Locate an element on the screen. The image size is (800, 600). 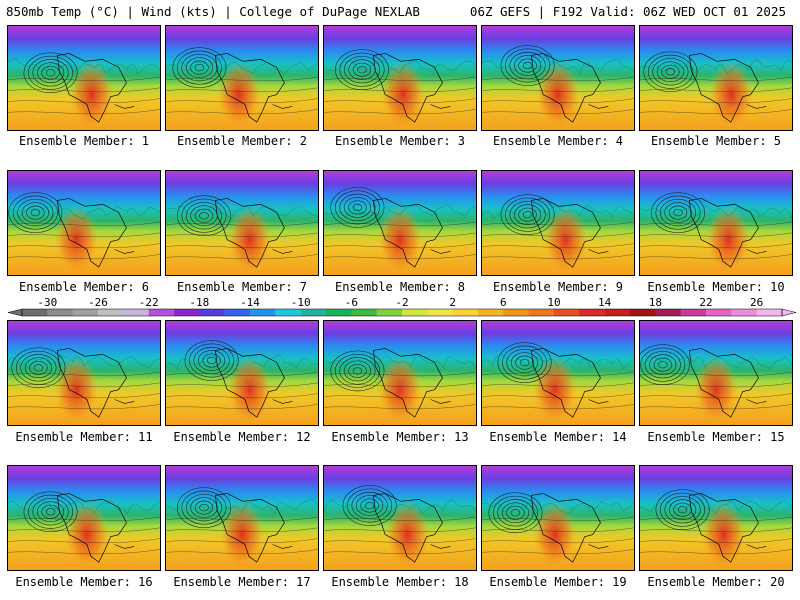
ensemble-member-label: Ensemble Member: 5 is located at coordinates (716, 141).